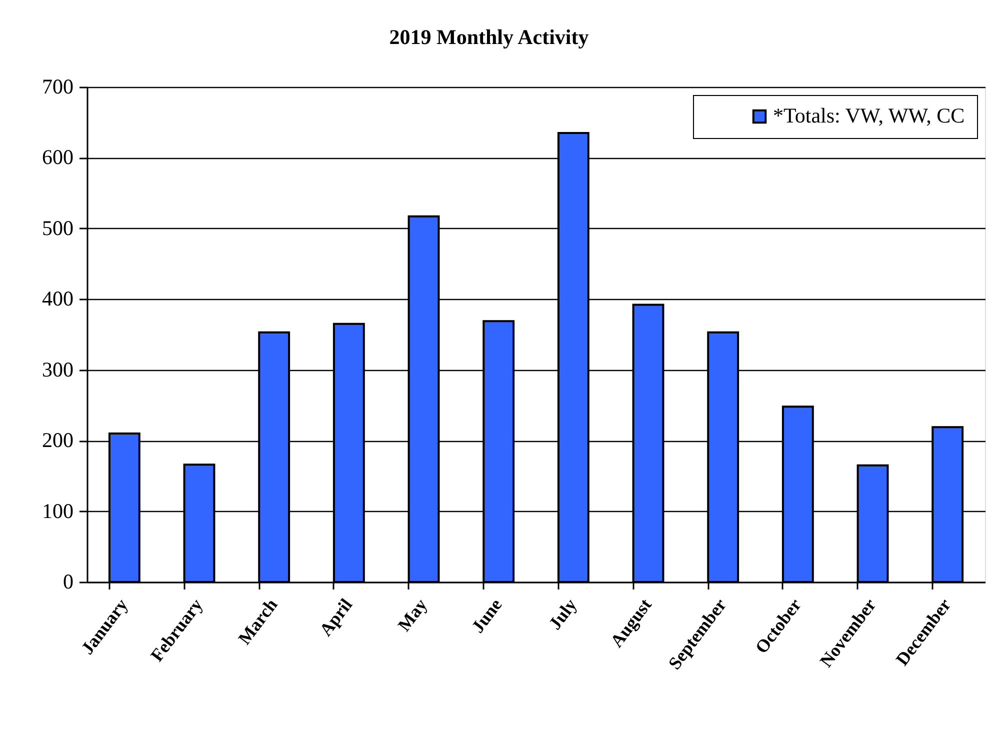 The image size is (997, 736). Describe the element at coordinates (58, 369) in the screenshot. I see `y-tick-label: 300` at that location.